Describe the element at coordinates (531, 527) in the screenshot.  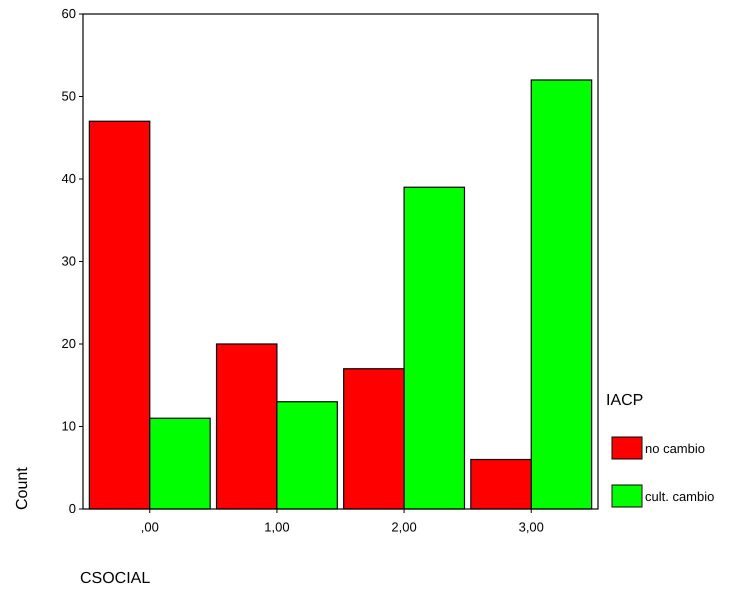
I see `x-tick-label: 3,00` at that location.